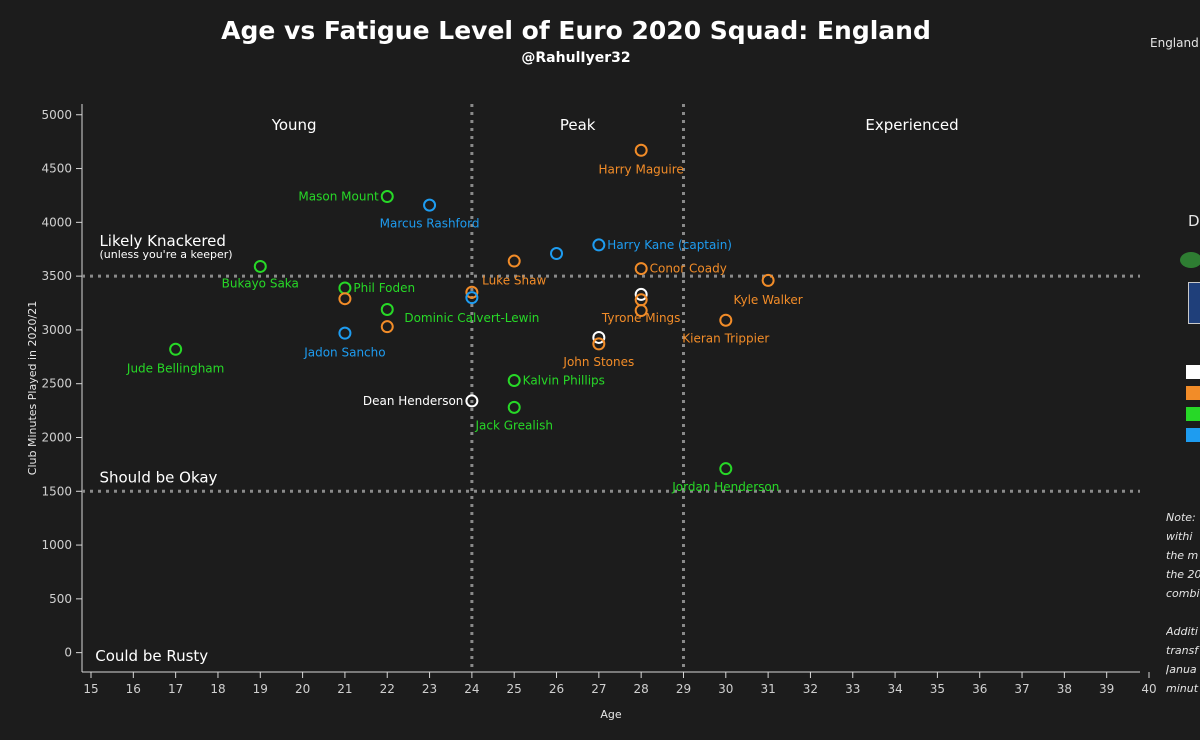  I want to click on y-tick-label: 2500, so click(56, 384).